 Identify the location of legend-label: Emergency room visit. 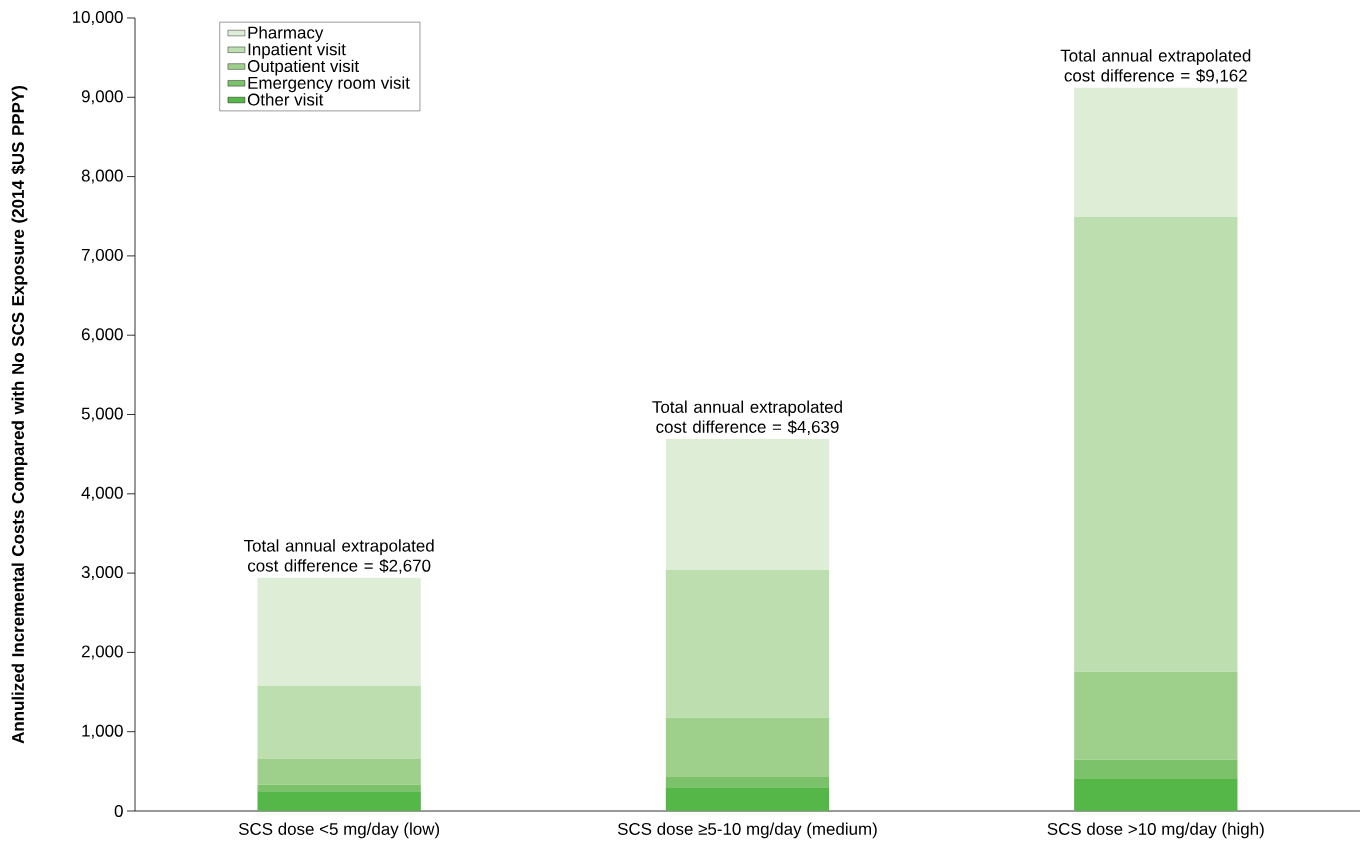
(329, 84).